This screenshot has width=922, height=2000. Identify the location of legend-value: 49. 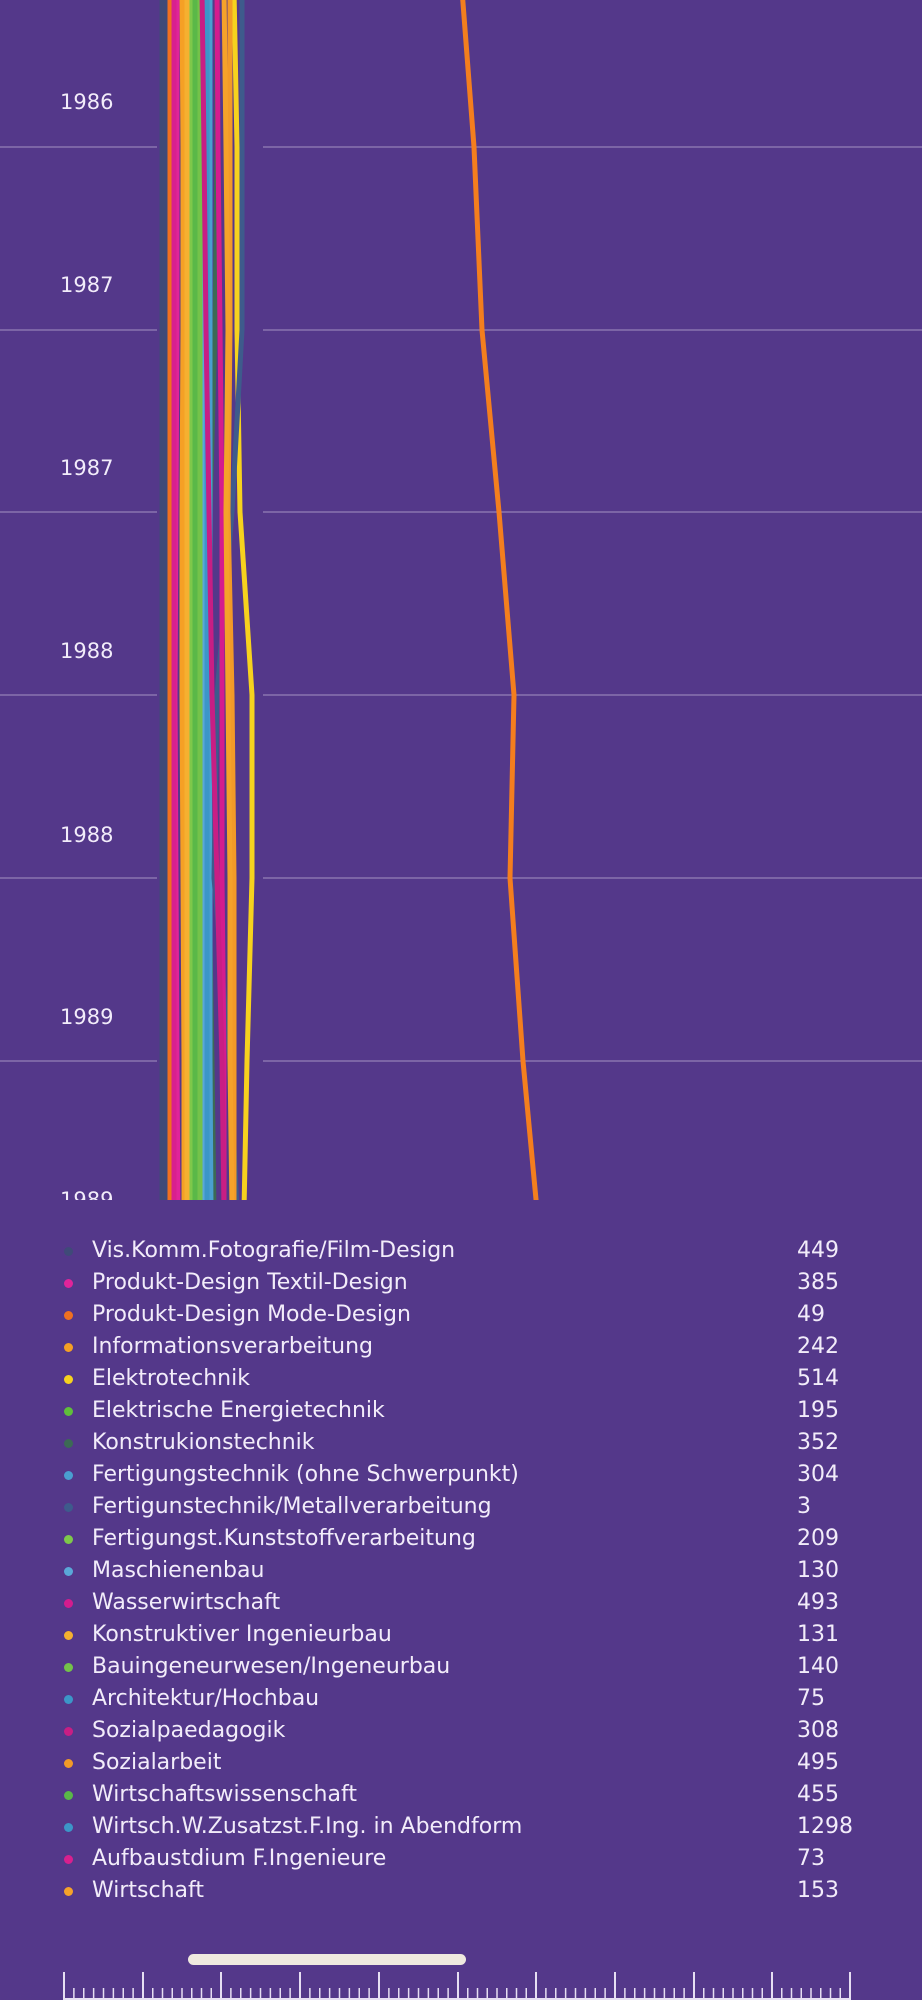
(811, 1314).